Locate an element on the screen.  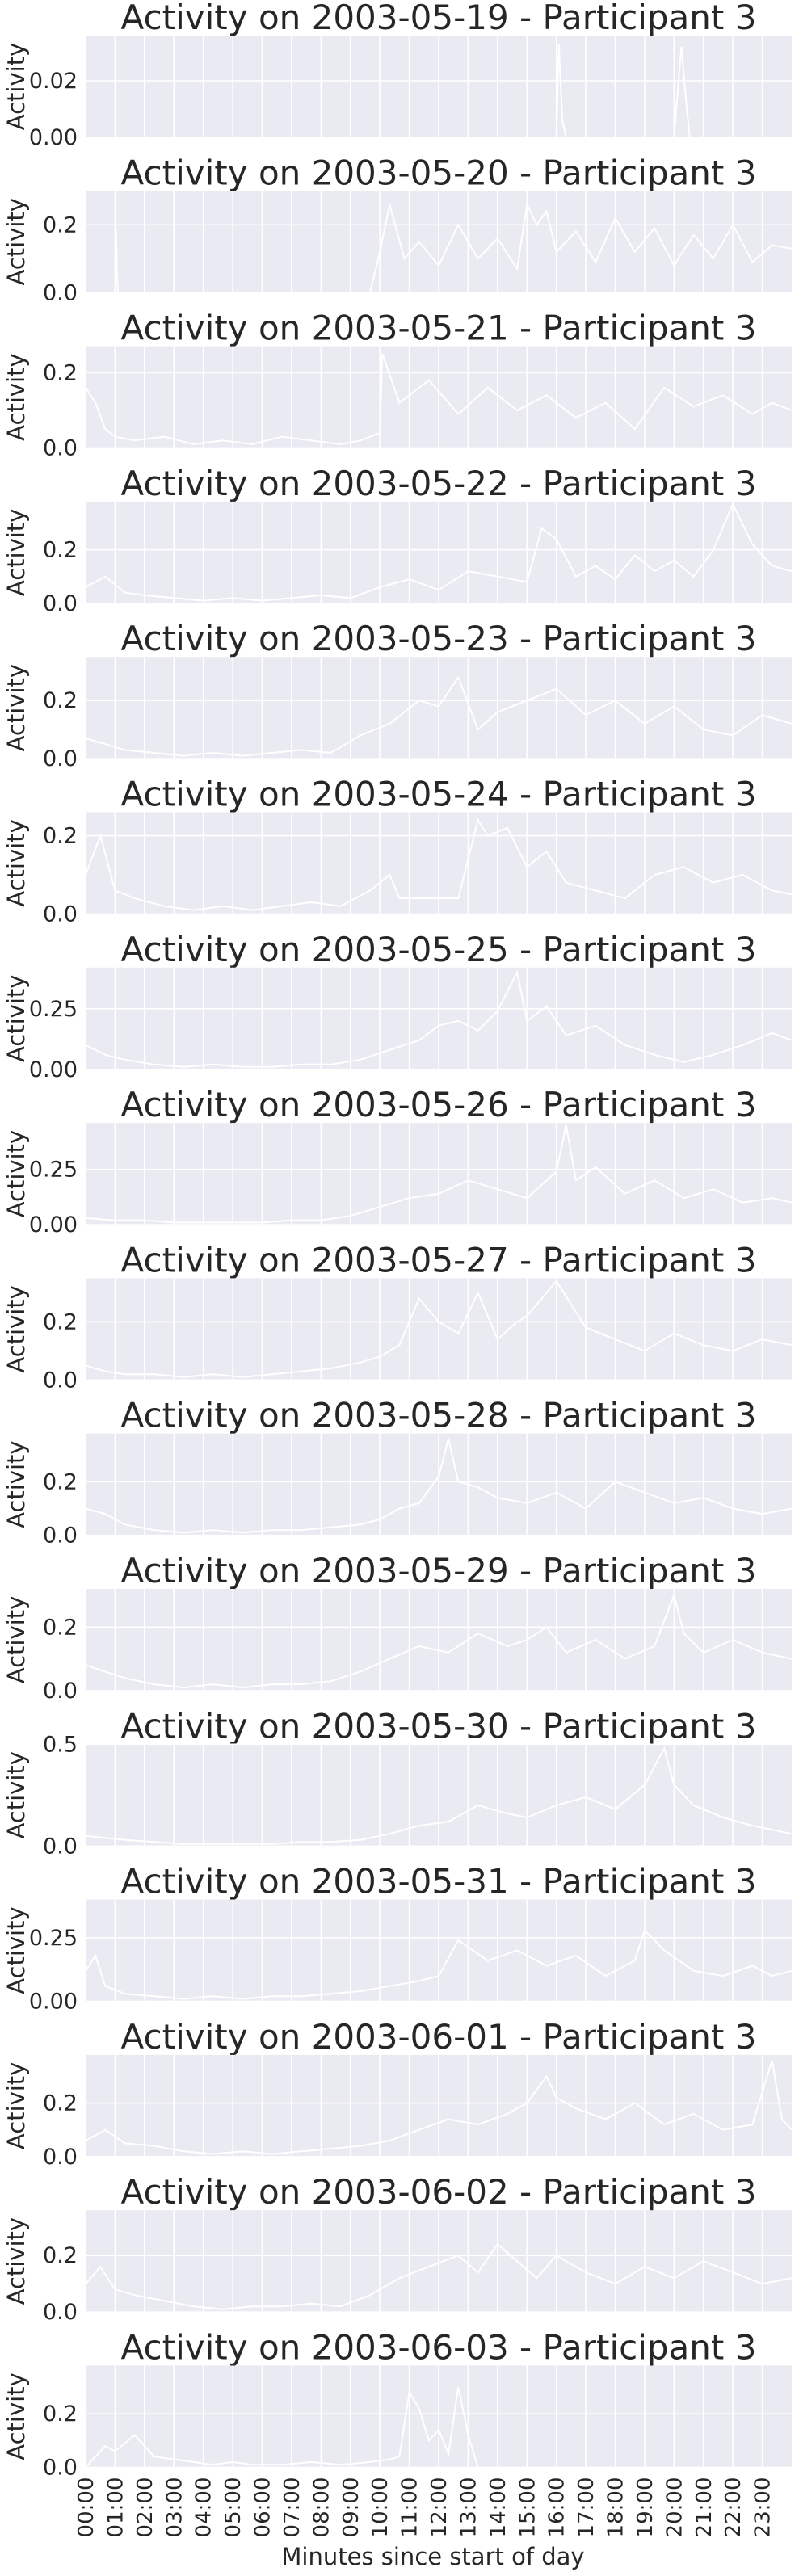
panel-title: Activity on 2003-05-31 - Participant 3 is located at coordinates (439, 1882).